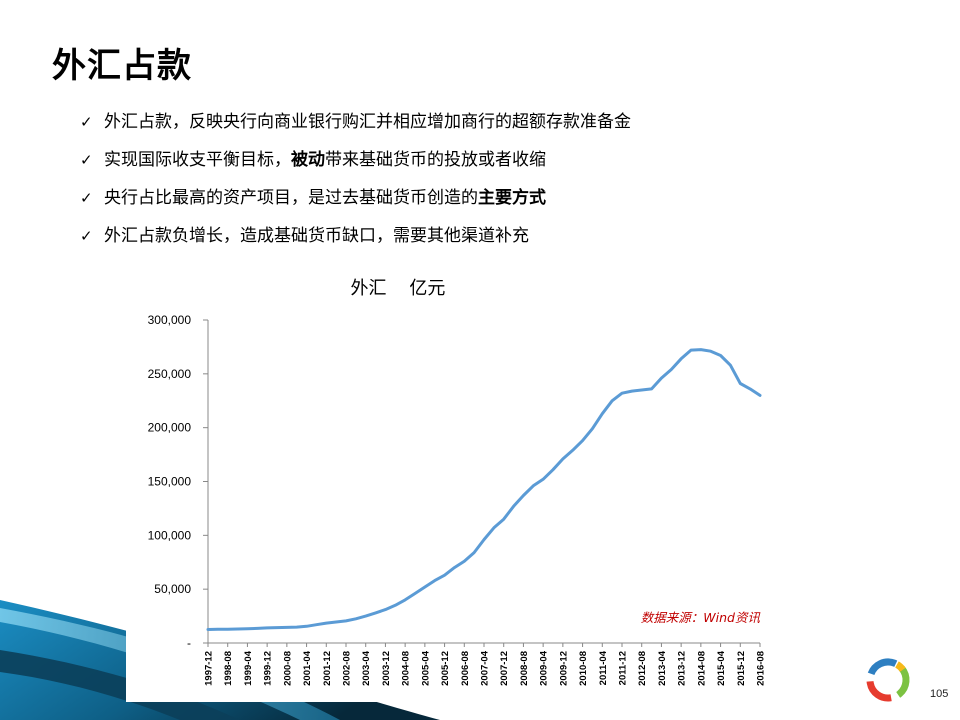  Describe the element at coordinates (445, 668) in the screenshot. I see `x-tick-label: 2005-12` at that location.